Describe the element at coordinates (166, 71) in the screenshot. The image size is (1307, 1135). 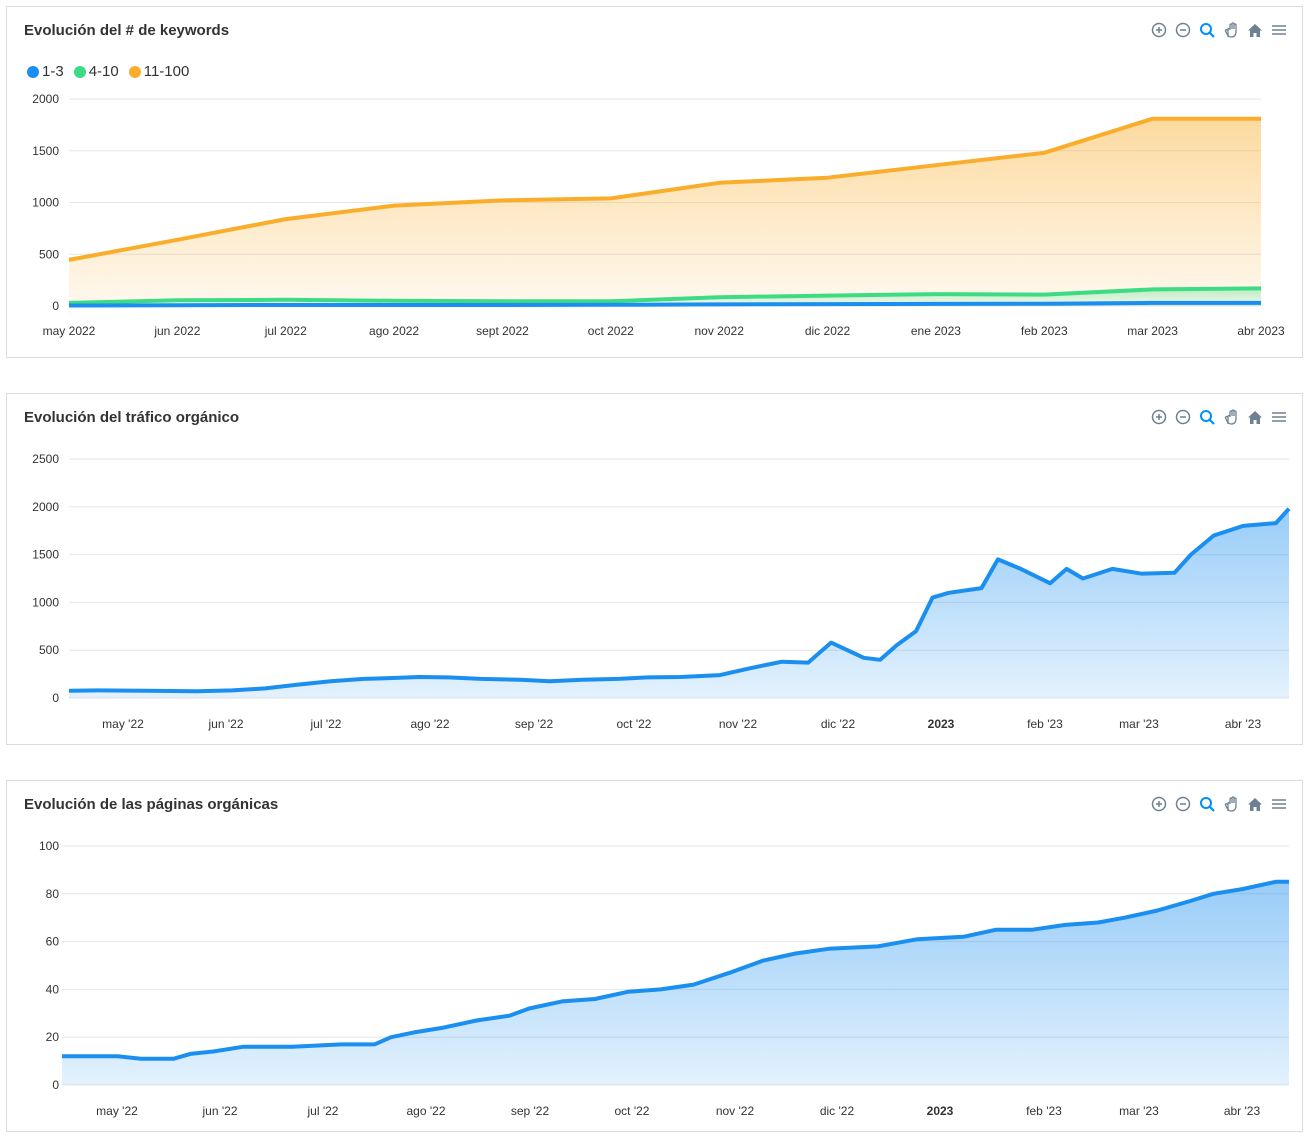
I see `legend-label: 11-100` at that location.